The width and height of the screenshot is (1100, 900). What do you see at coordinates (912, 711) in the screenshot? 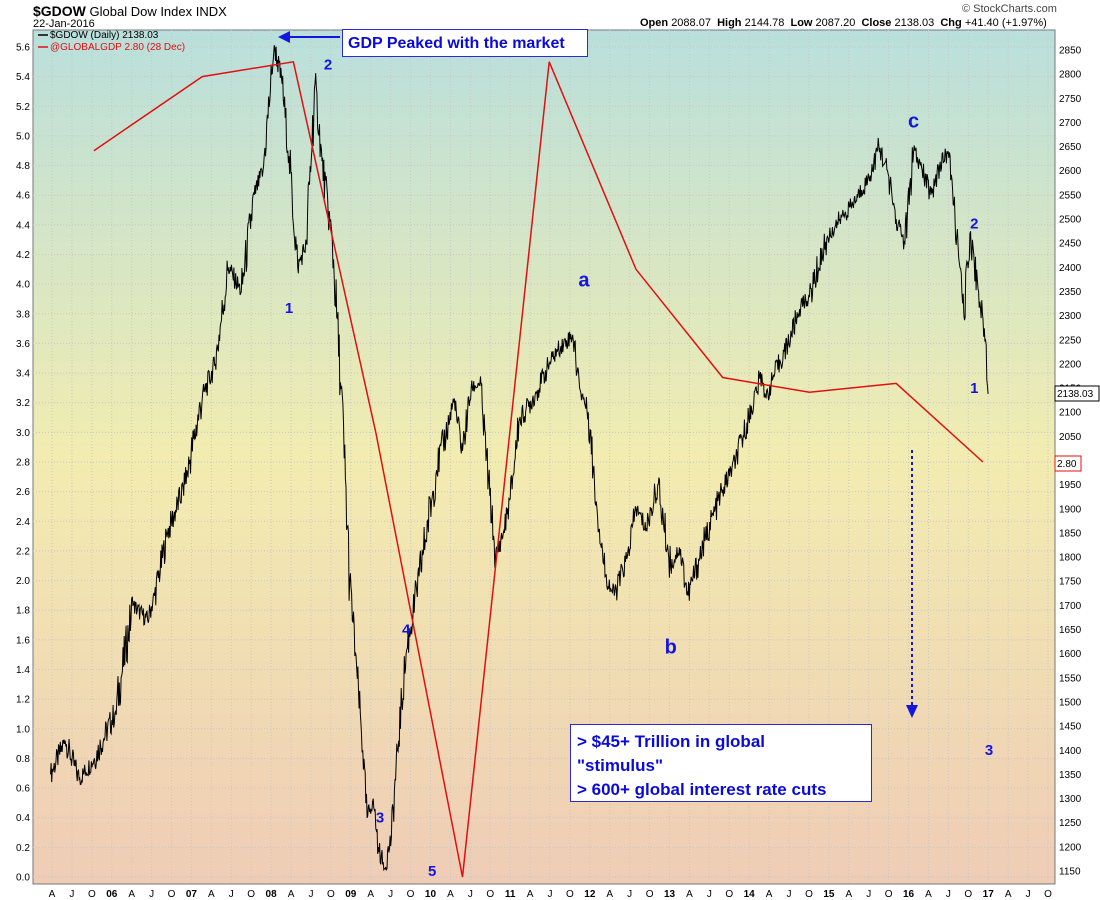
I see `projection-arrowhead` at bounding box center [912, 711].